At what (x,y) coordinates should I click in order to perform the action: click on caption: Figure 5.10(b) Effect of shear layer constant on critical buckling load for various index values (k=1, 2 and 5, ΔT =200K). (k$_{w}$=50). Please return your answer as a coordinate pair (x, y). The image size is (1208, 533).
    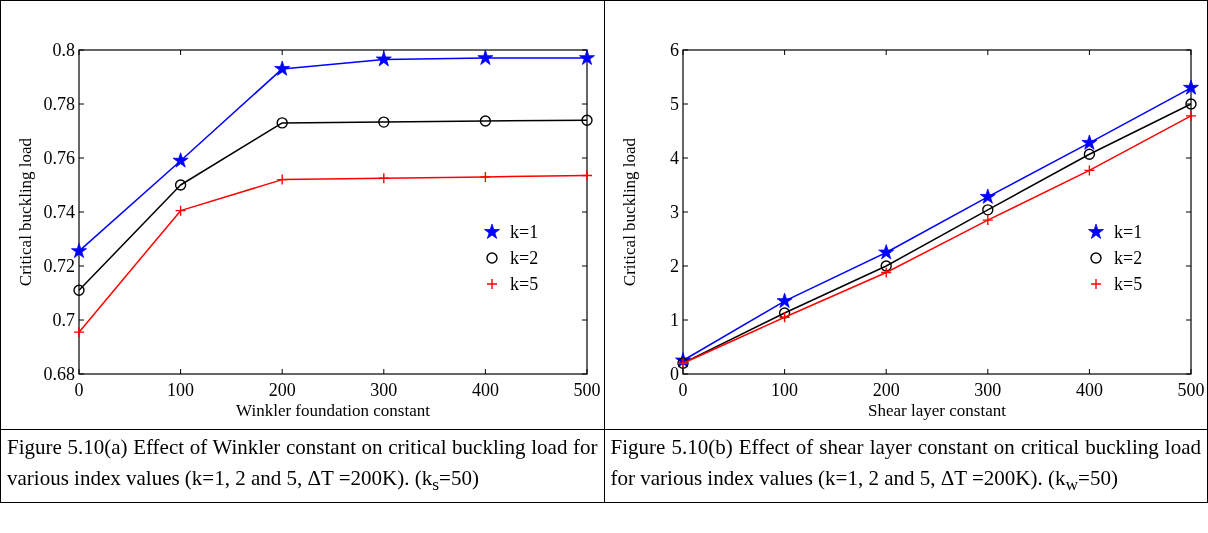
    Looking at the image, I should click on (905, 465).